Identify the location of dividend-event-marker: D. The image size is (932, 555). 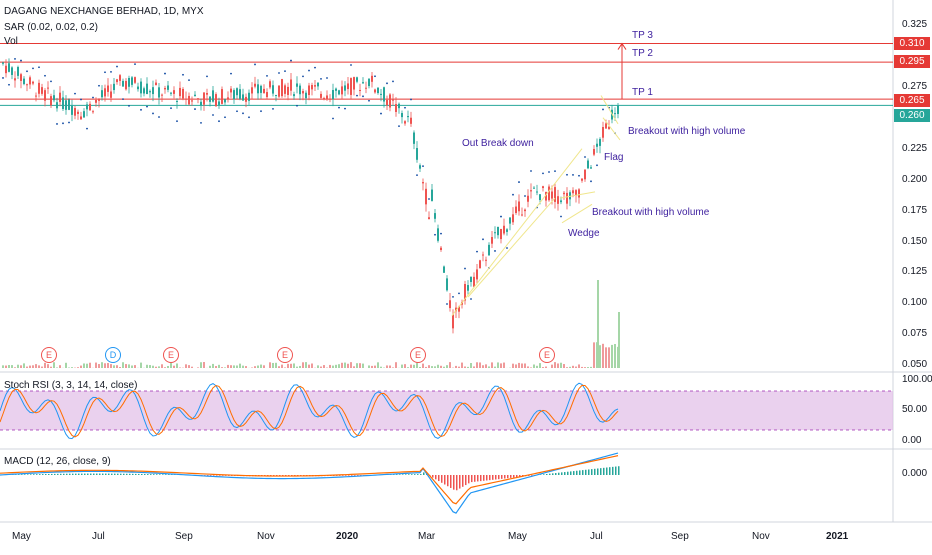
(113, 355).